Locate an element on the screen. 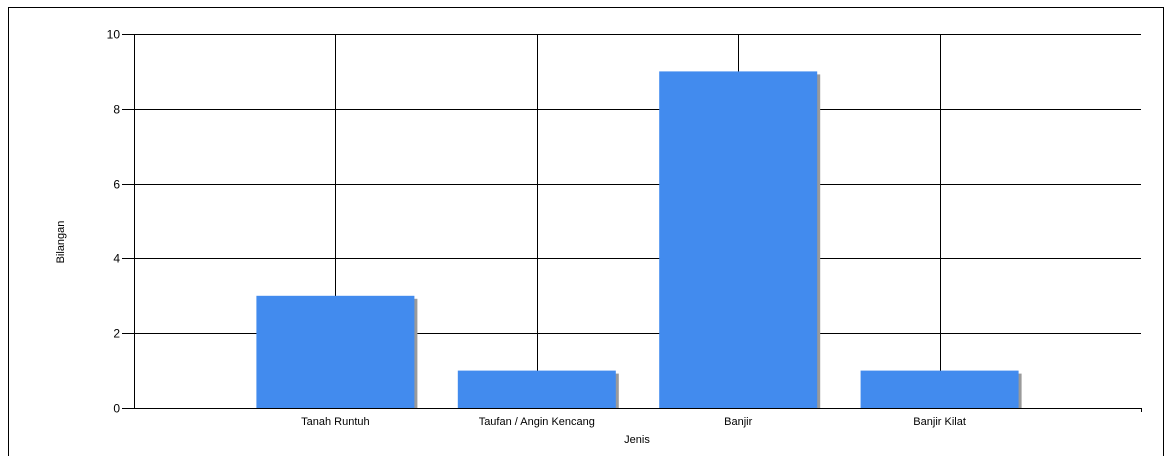 Image resolution: width=1172 pixels, height=456 pixels. y-tick-label: 6 is located at coordinates (116, 185).